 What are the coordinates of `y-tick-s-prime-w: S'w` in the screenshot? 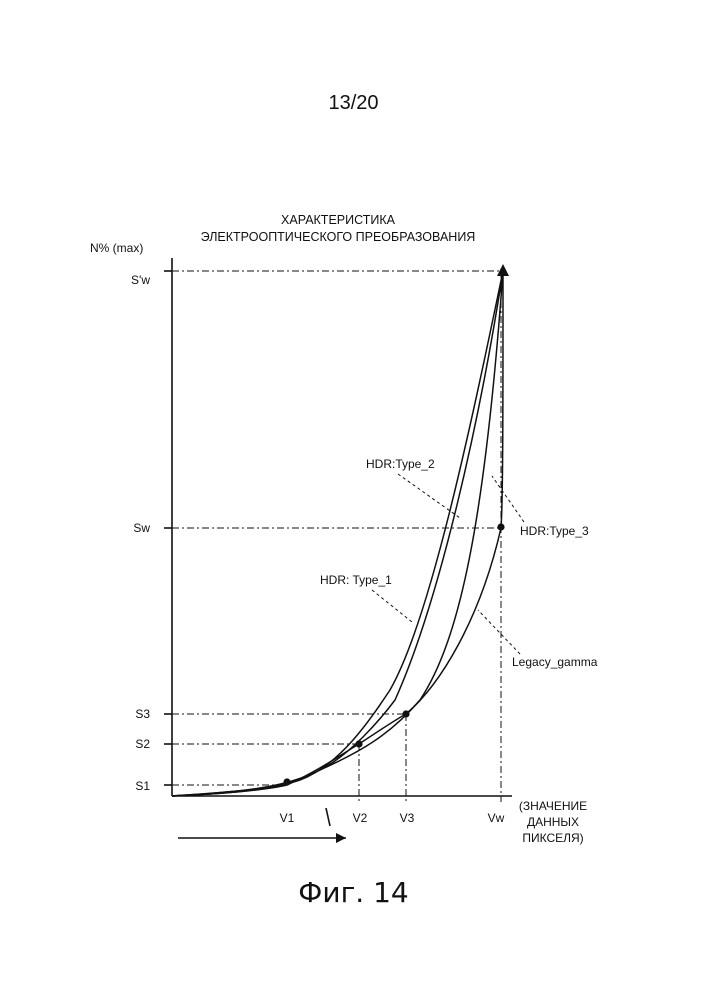 It's located at (140, 280).